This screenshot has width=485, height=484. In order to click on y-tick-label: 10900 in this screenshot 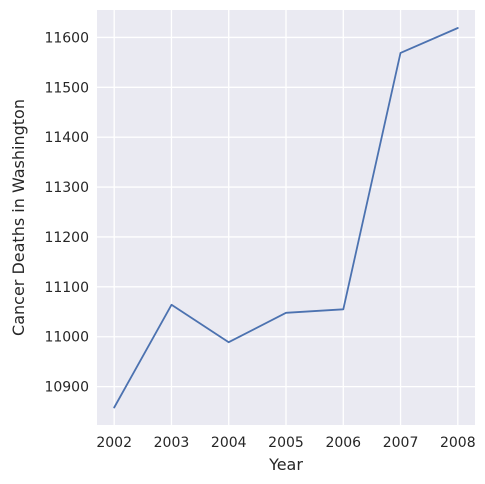, I will do `click(66, 388)`.